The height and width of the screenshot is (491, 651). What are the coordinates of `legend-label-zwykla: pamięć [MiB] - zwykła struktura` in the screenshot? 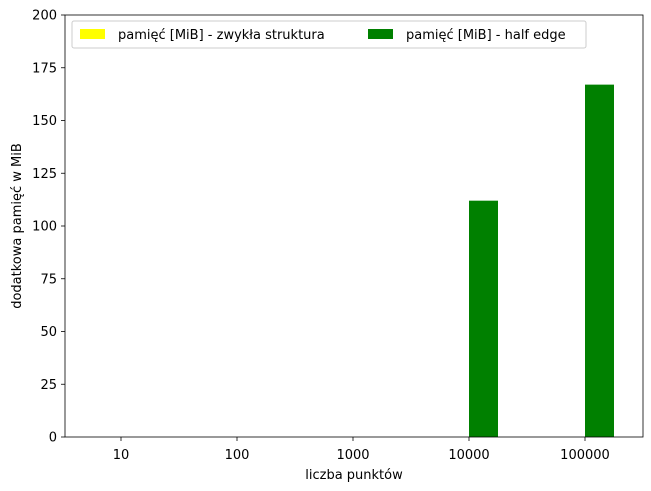 It's located at (221, 35).